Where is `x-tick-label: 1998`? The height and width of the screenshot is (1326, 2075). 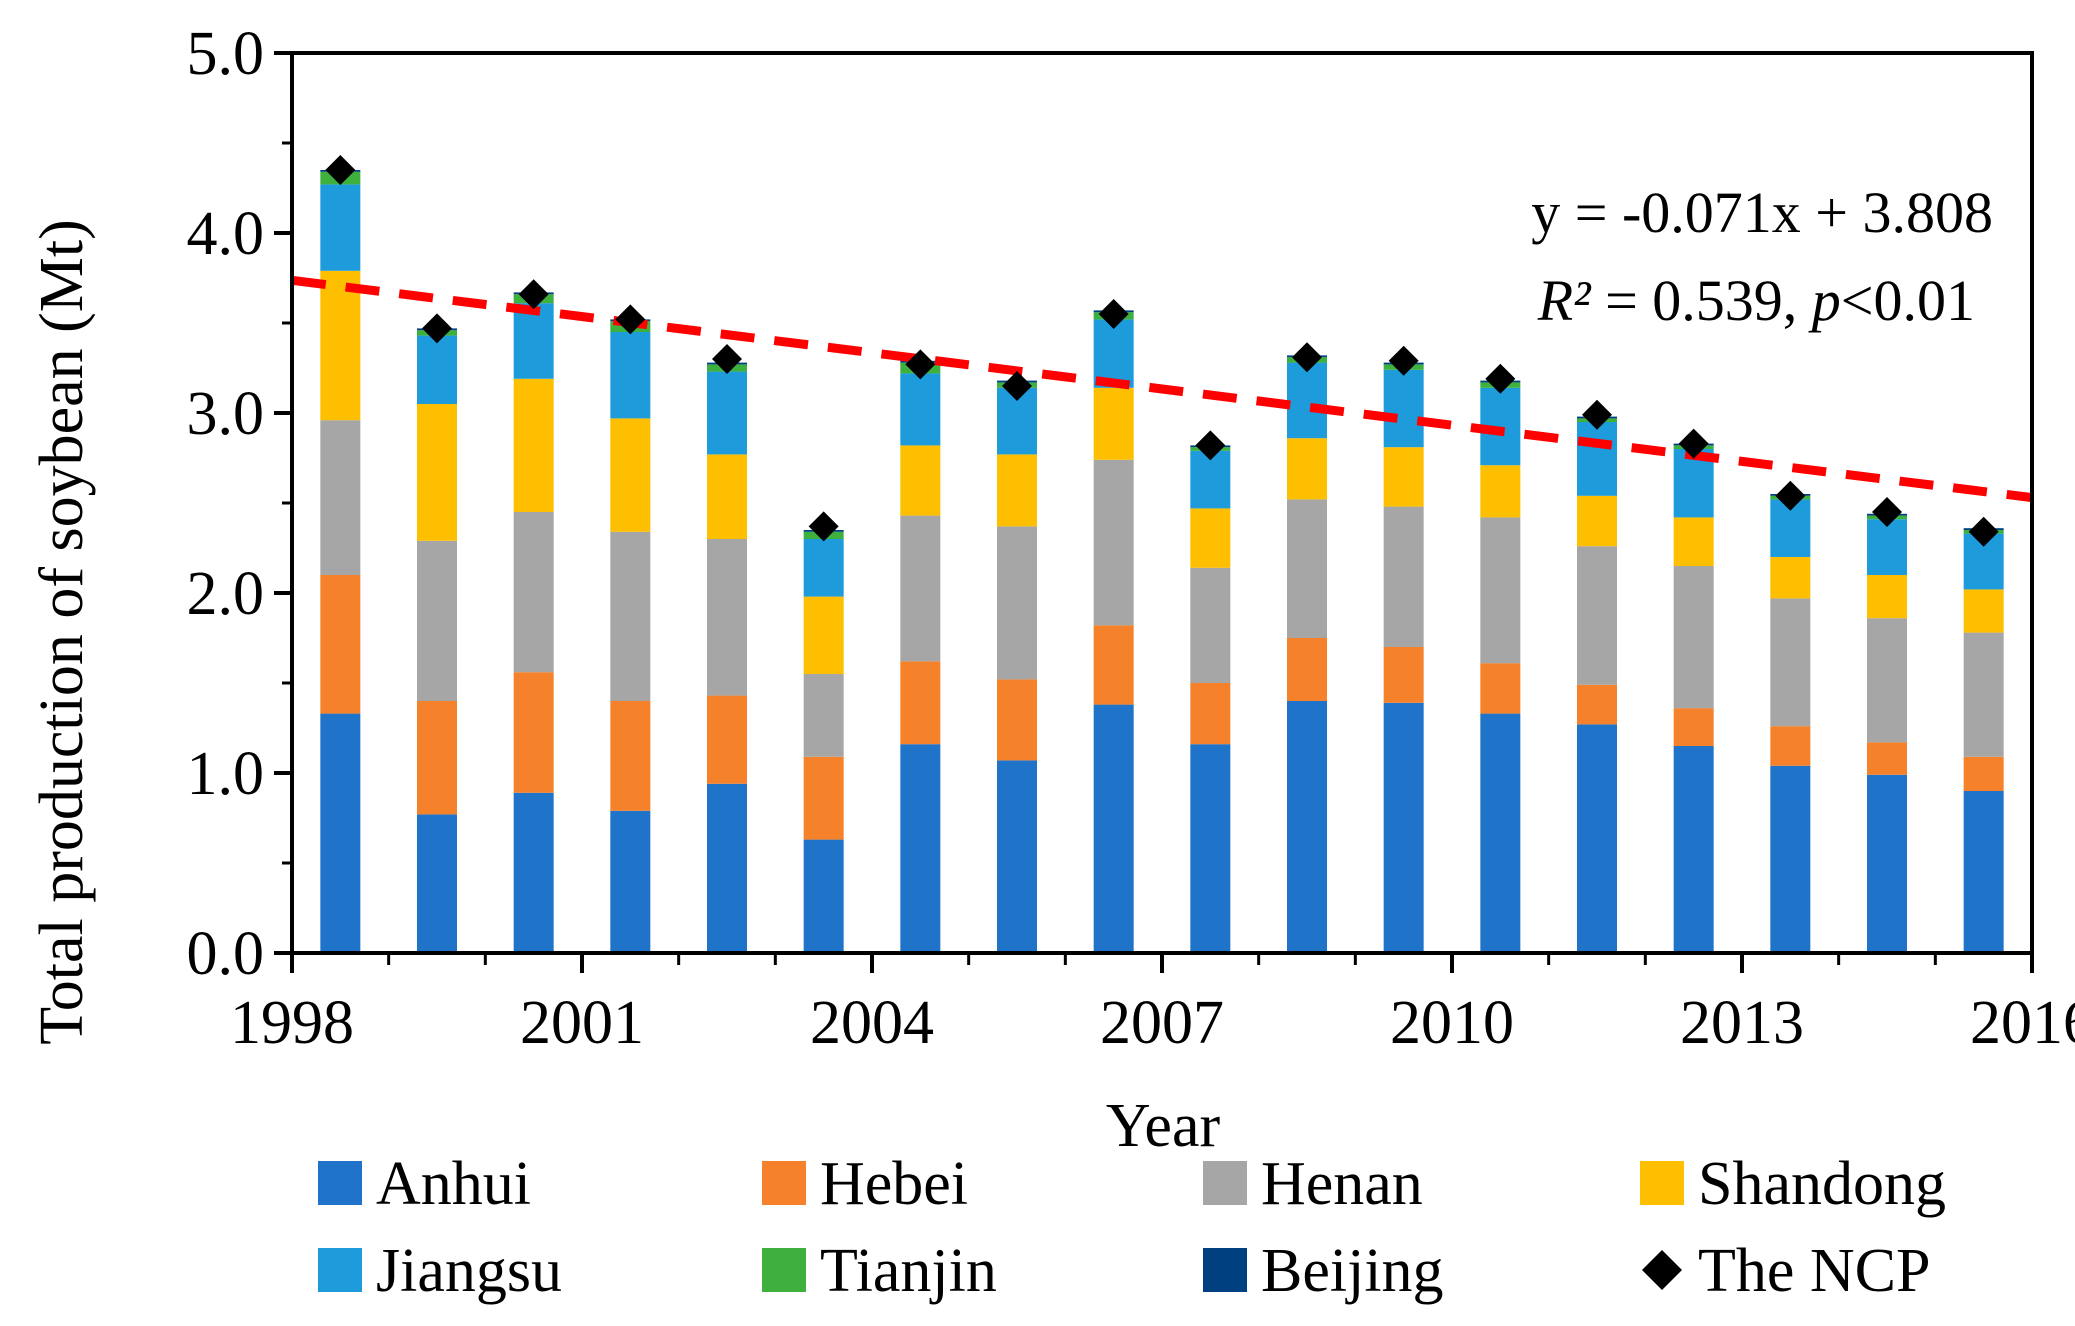 x-tick-label: 1998 is located at coordinates (292, 1023).